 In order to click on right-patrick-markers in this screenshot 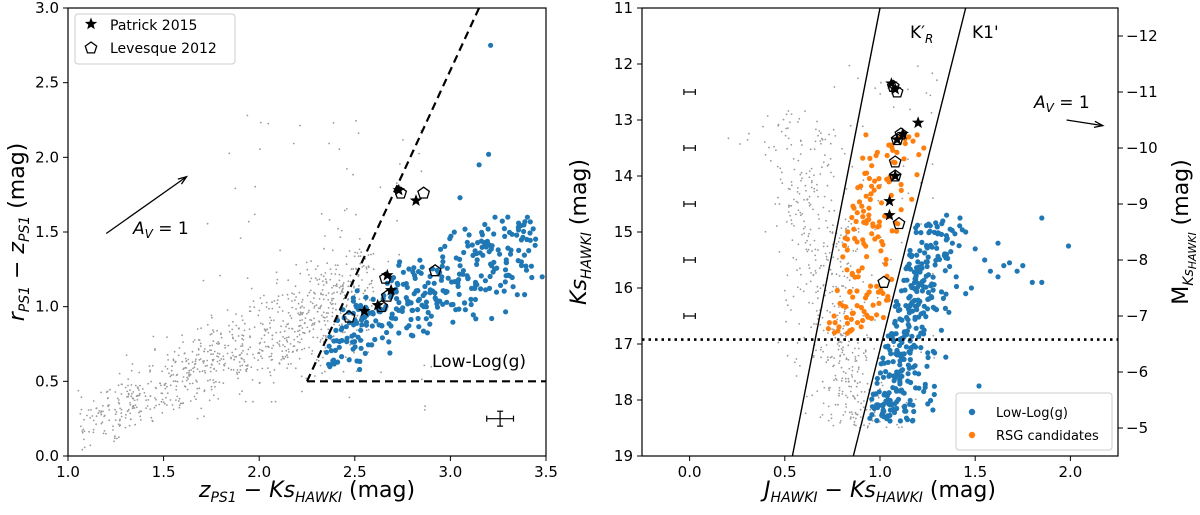, I will do `click(904, 149)`.